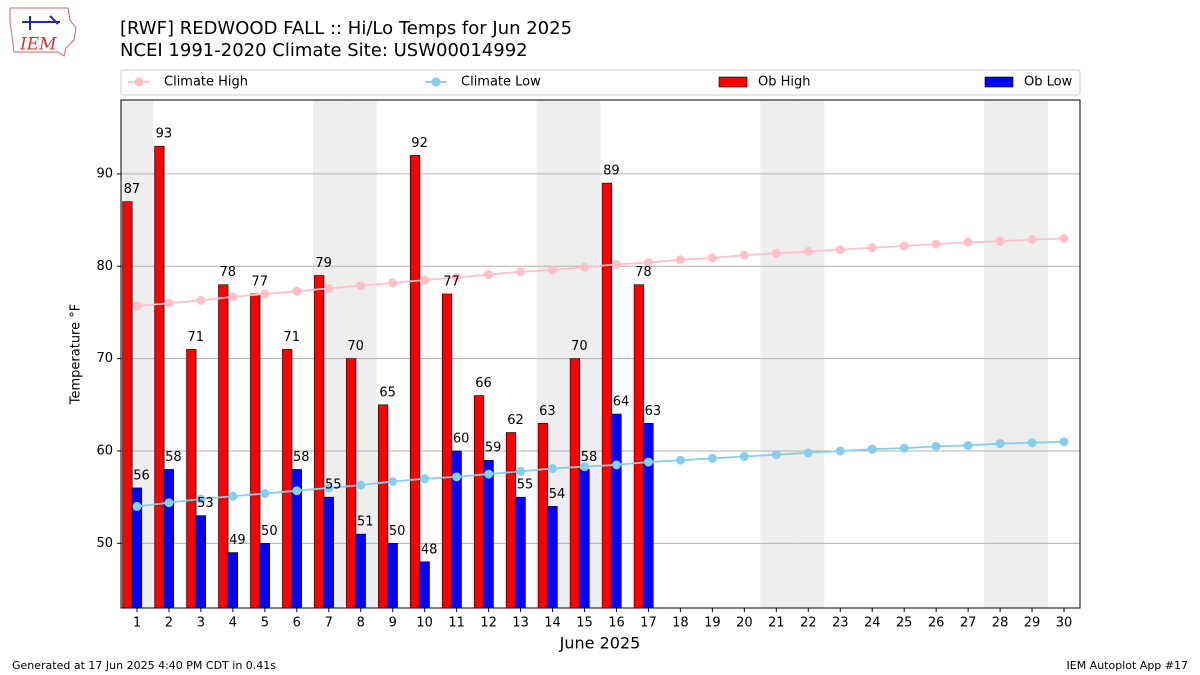 This screenshot has height=675, width=1200. Describe the element at coordinates (776, 623) in the screenshot. I see `x-tick-label: 21` at that location.